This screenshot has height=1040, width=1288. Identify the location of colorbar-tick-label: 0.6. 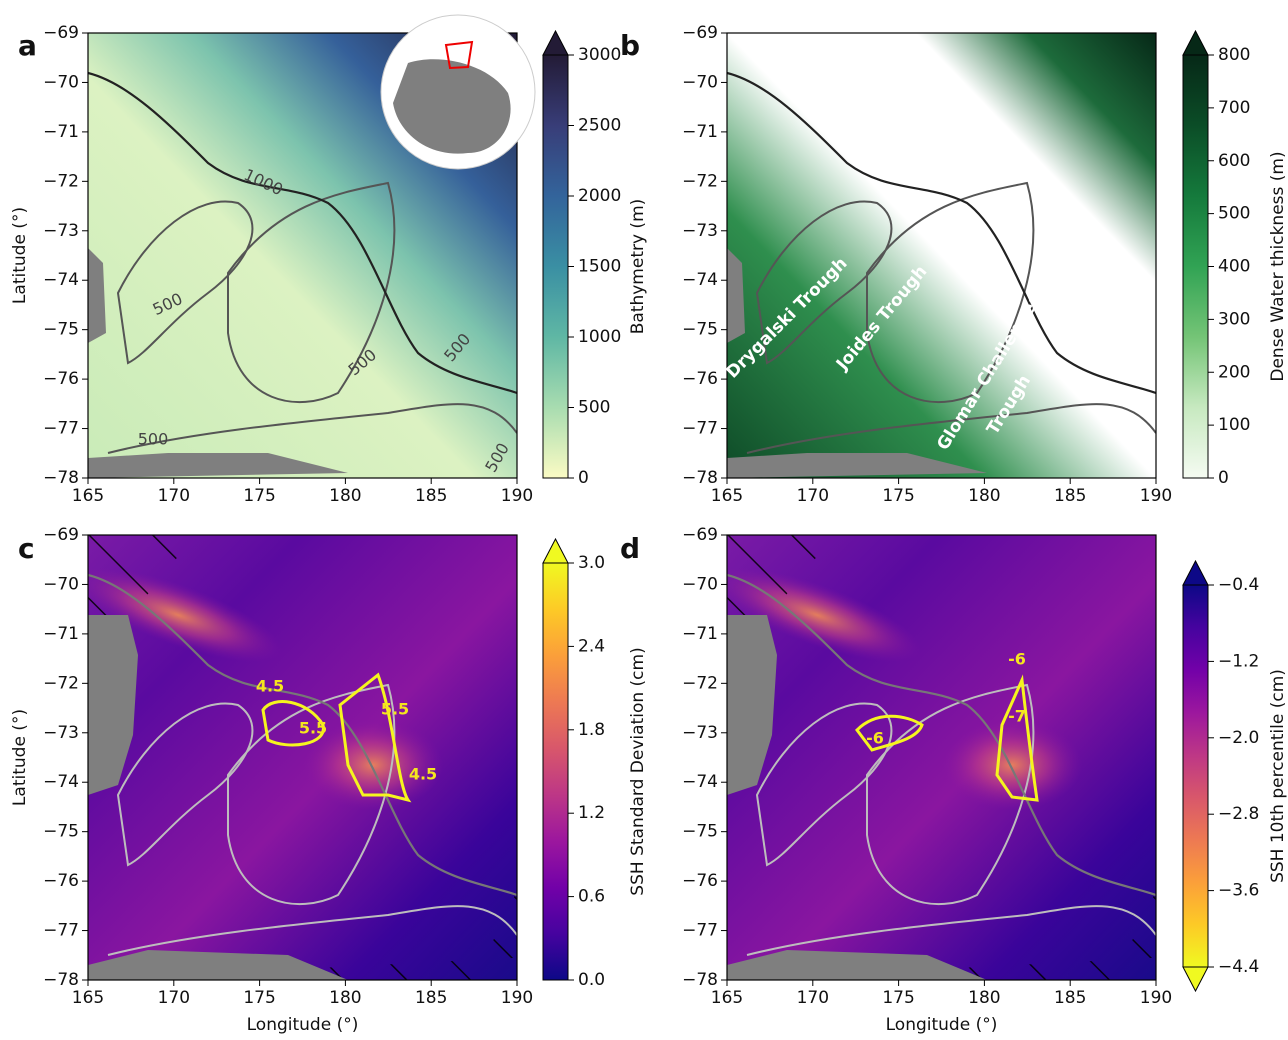
(591, 897).